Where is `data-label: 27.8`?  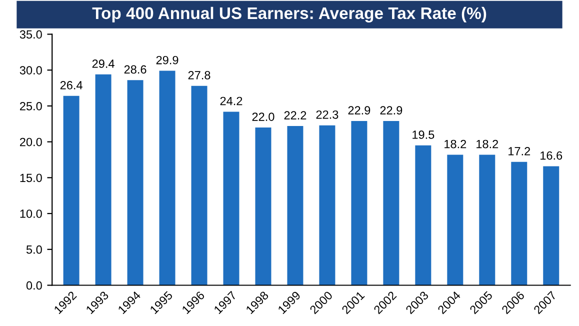 data-label: 27.8 is located at coordinates (199, 75).